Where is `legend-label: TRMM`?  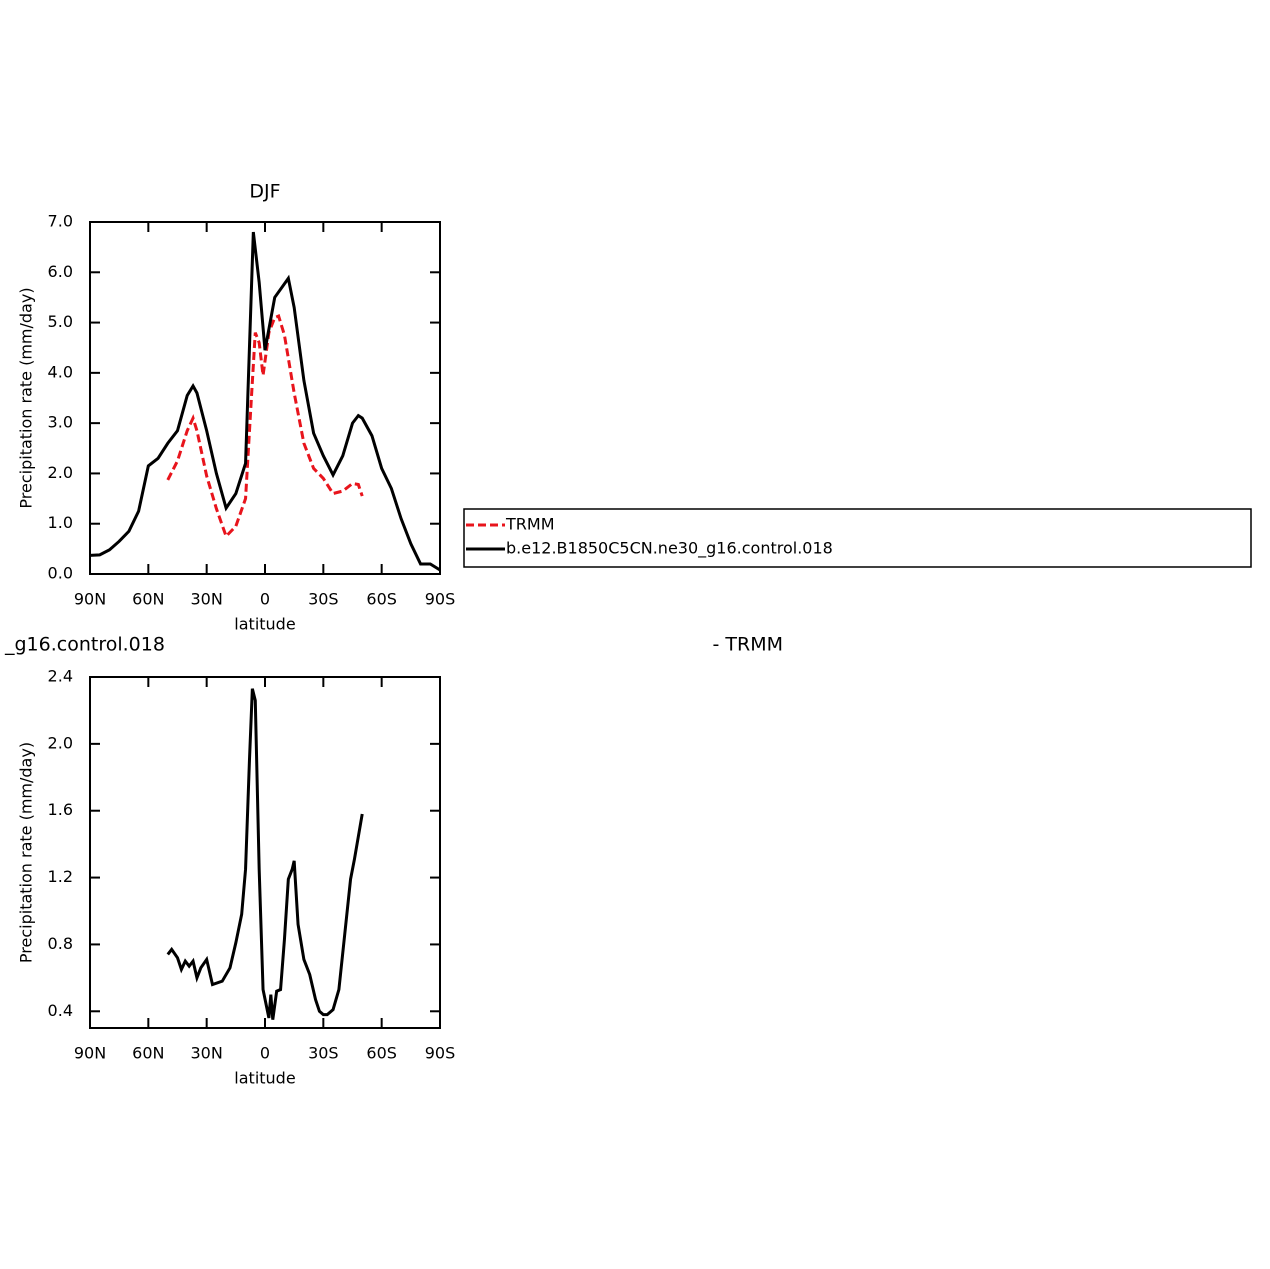
legend-label: TRMM is located at coordinates (530, 524).